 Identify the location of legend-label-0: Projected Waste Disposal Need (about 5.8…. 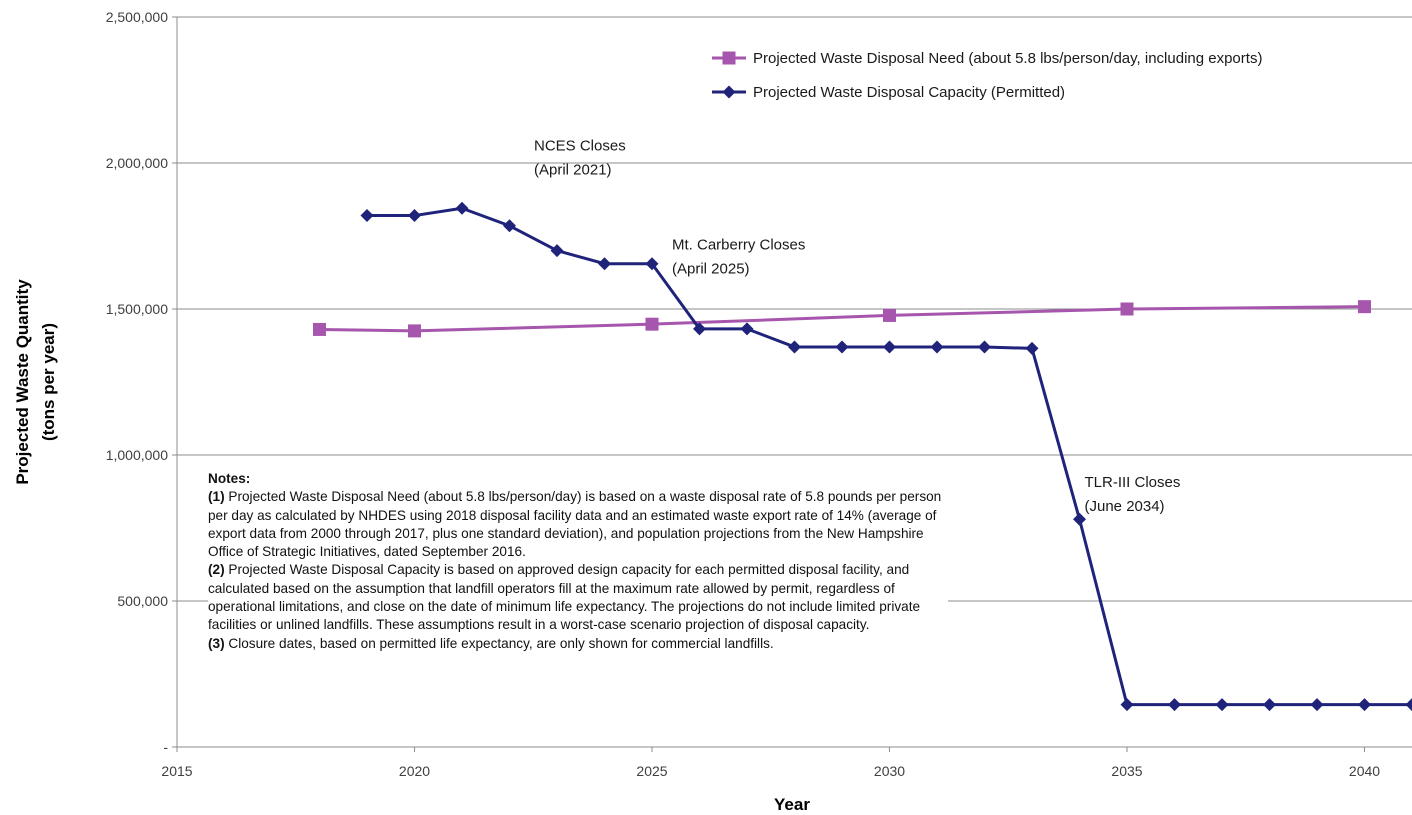
(1007, 58).